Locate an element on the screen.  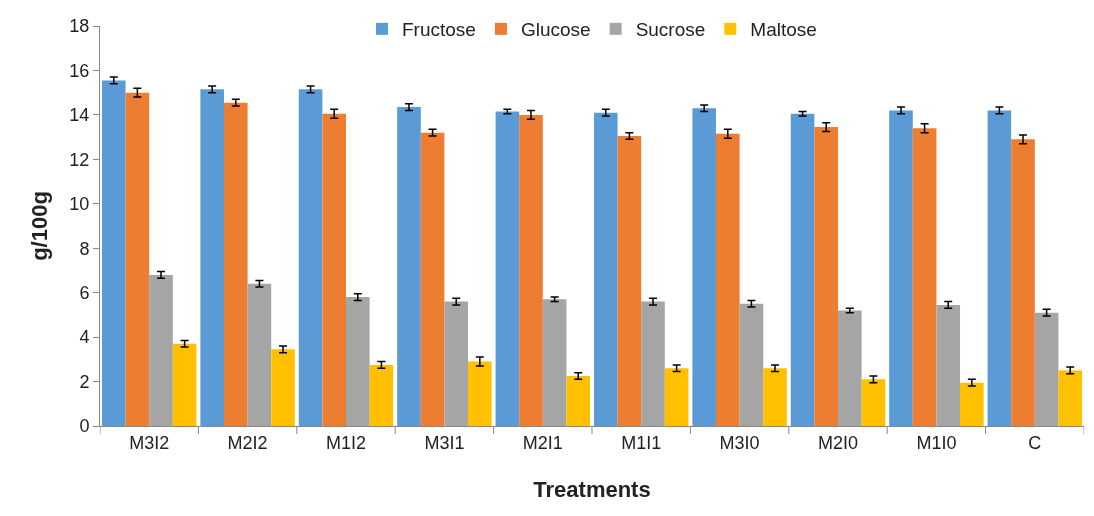
y-tick-label: 4 is located at coordinates (84, 337).